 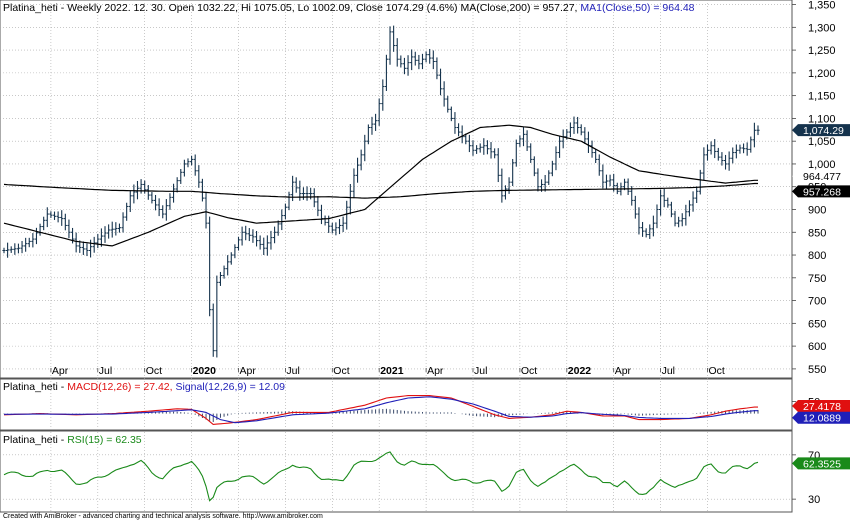 I want to click on time-tick-label: 2021, so click(x=392, y=371).